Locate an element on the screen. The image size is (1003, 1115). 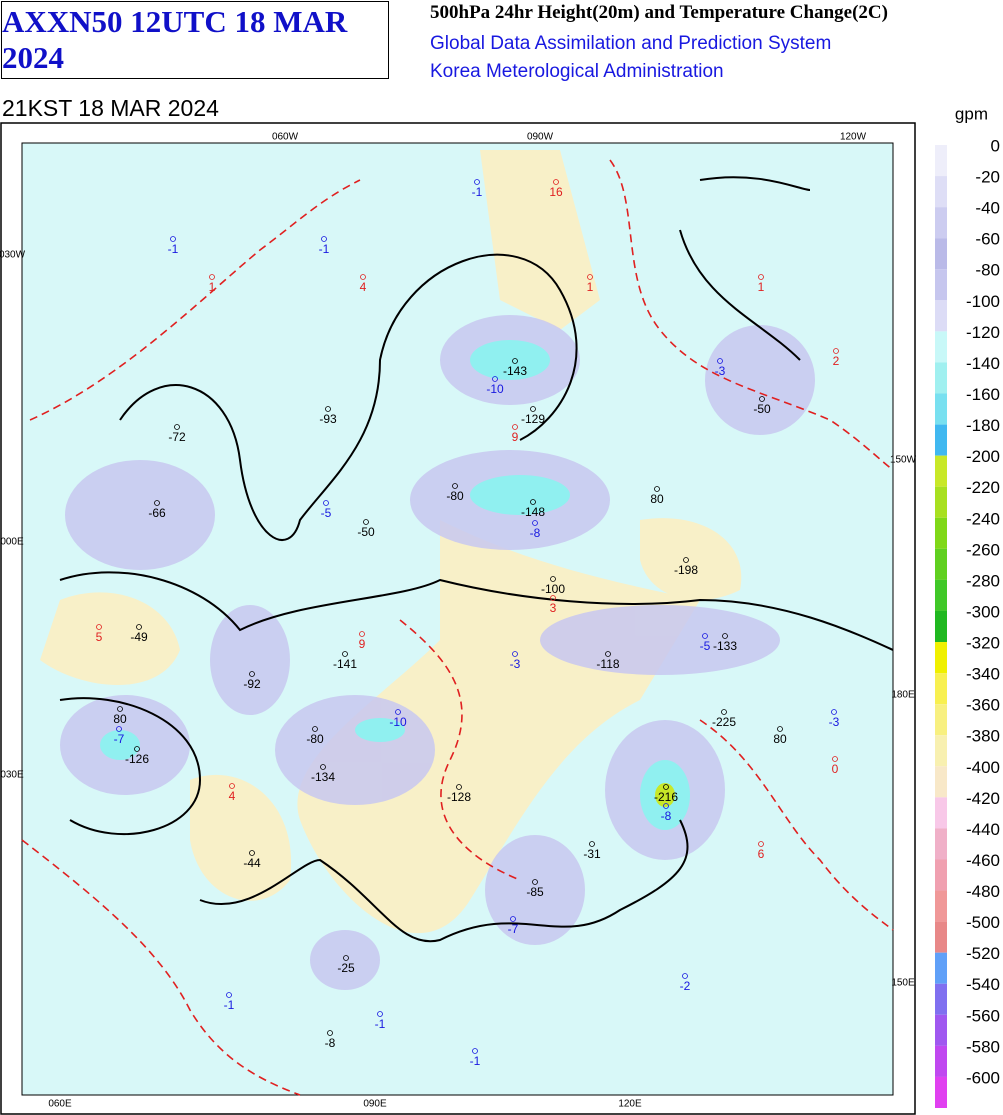
height-label: -216 is located at coordinates (666, 797).